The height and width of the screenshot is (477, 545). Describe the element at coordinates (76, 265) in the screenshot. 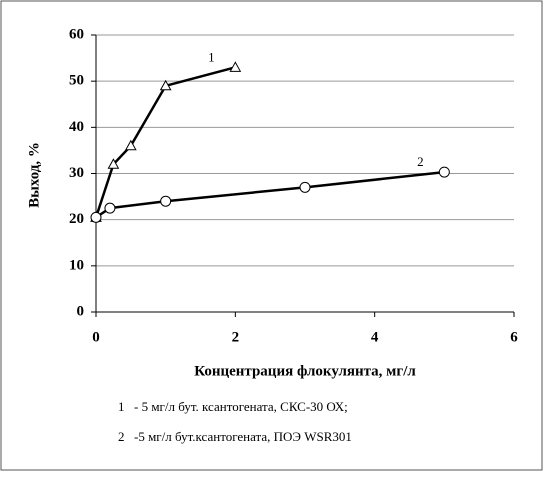

I see `y-tick-label: 10` at that location.